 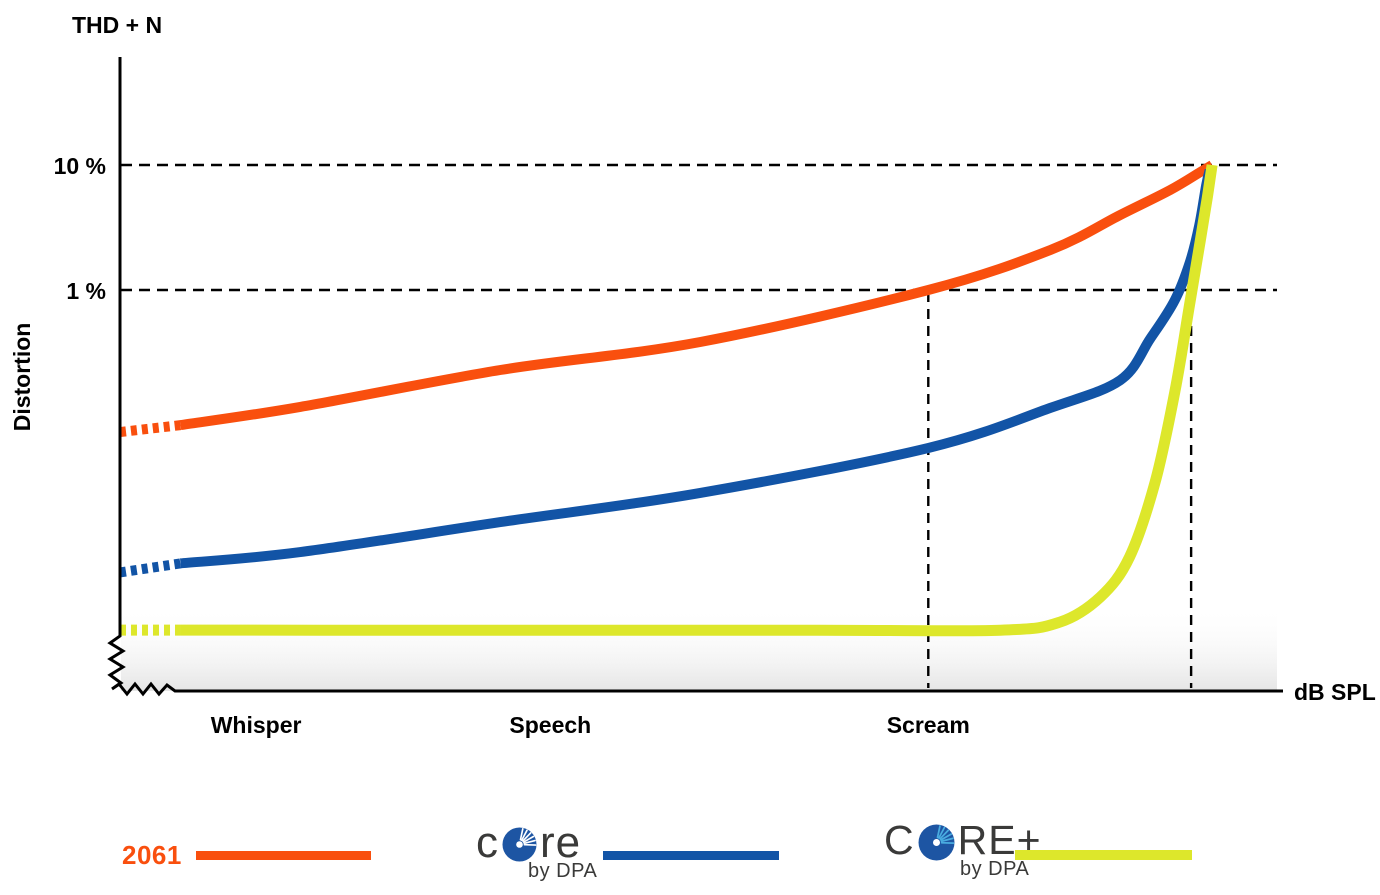 I want to click on y-axis-label: Distortion, so click(x=22, y=377).